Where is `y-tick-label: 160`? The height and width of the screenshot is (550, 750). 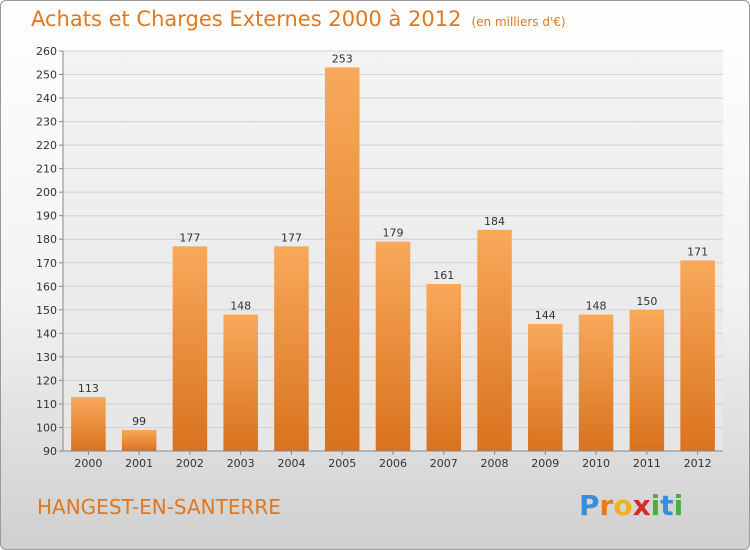 y-tick-label: 160 is located at coordinates (46, 286).